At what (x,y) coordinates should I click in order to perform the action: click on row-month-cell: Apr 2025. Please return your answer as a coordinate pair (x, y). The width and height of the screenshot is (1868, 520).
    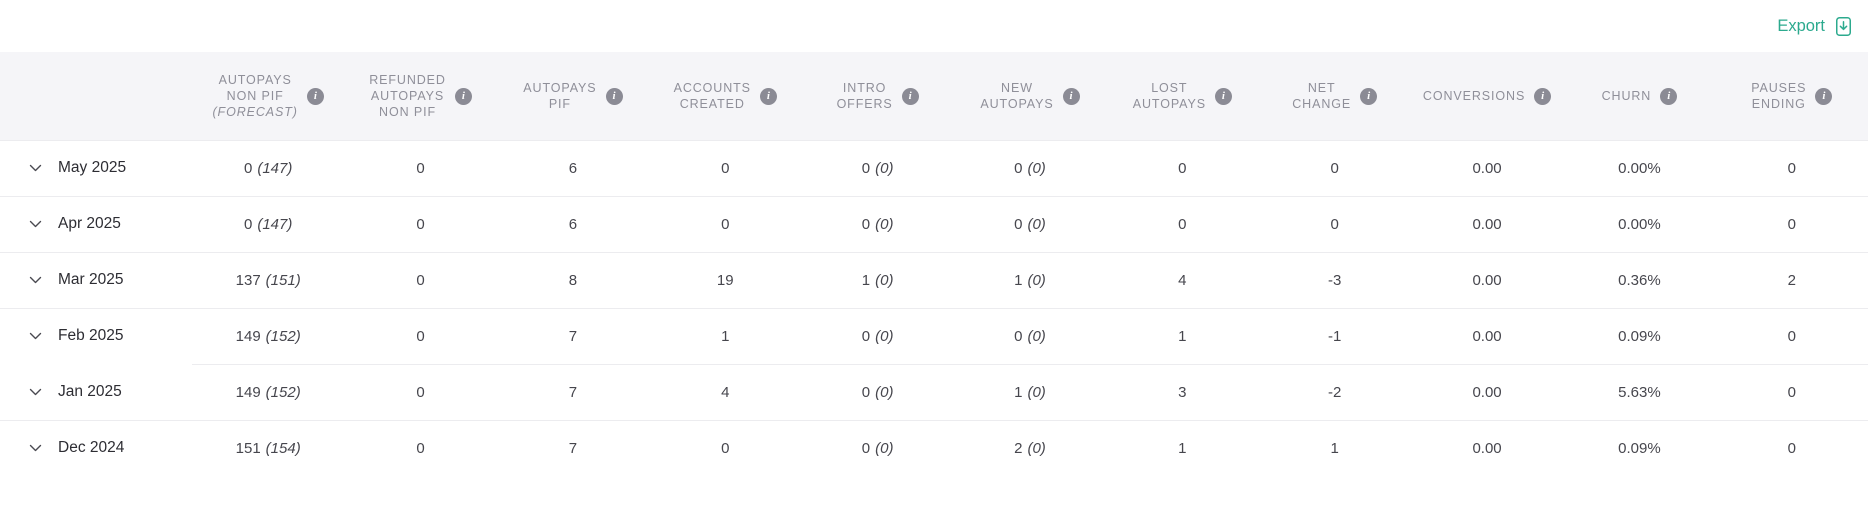
    Looking at the image, I should click on (96, 224).